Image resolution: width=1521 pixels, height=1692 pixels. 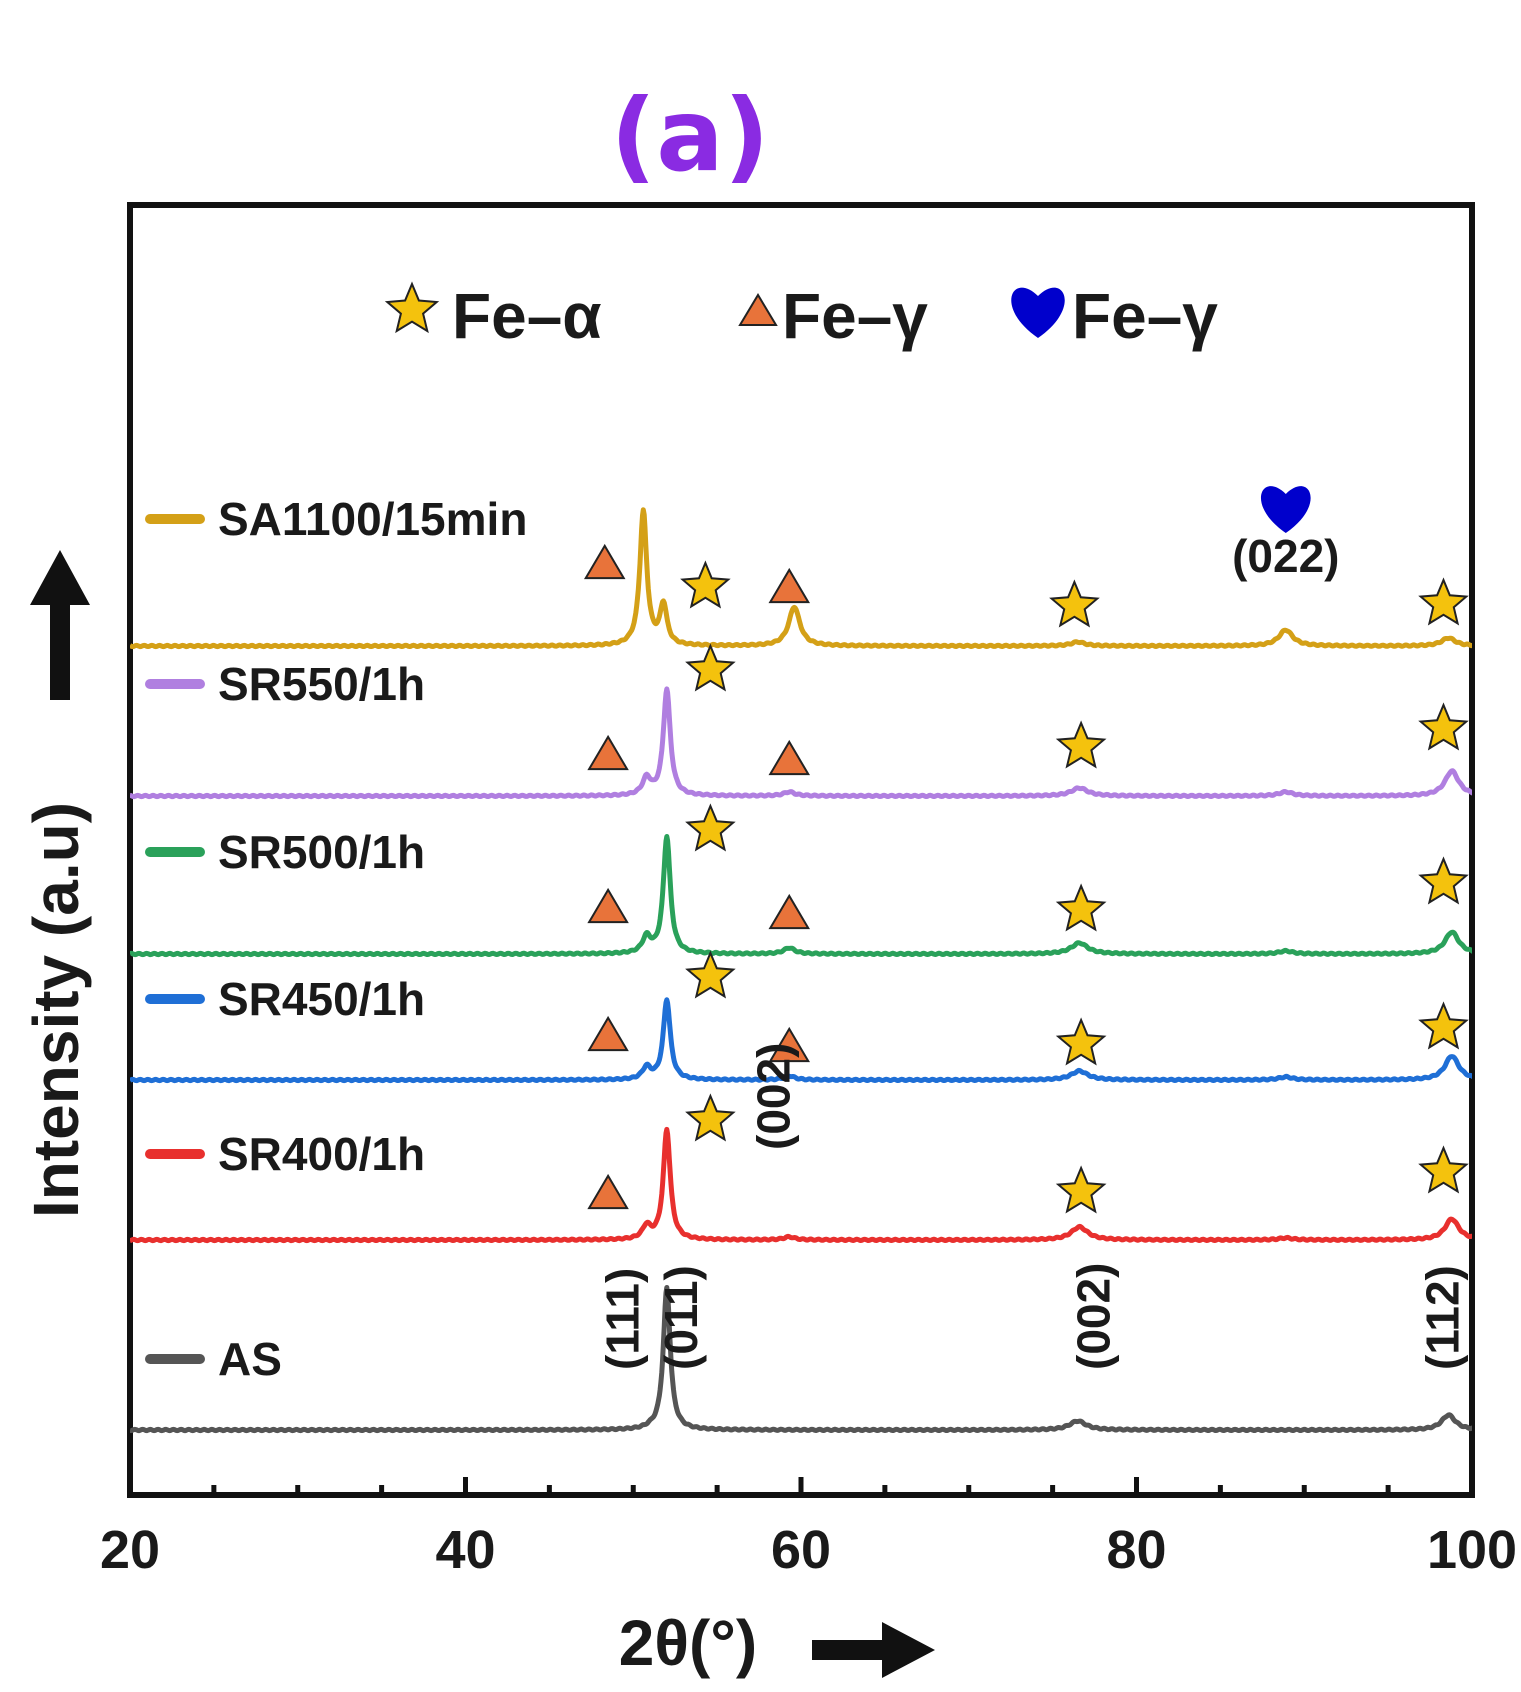 I want to click on y-axis-title: Intensity (a.u), so click(x=56, y=1010).